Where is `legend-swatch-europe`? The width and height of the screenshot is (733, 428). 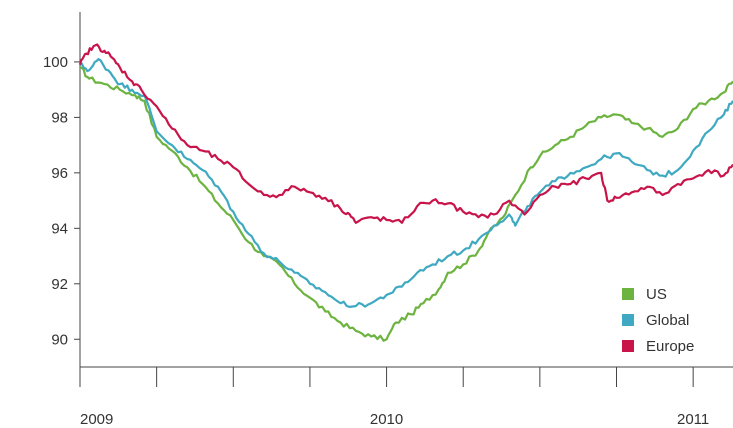 legend-swatch-europe is located at coordinates (628, 346).